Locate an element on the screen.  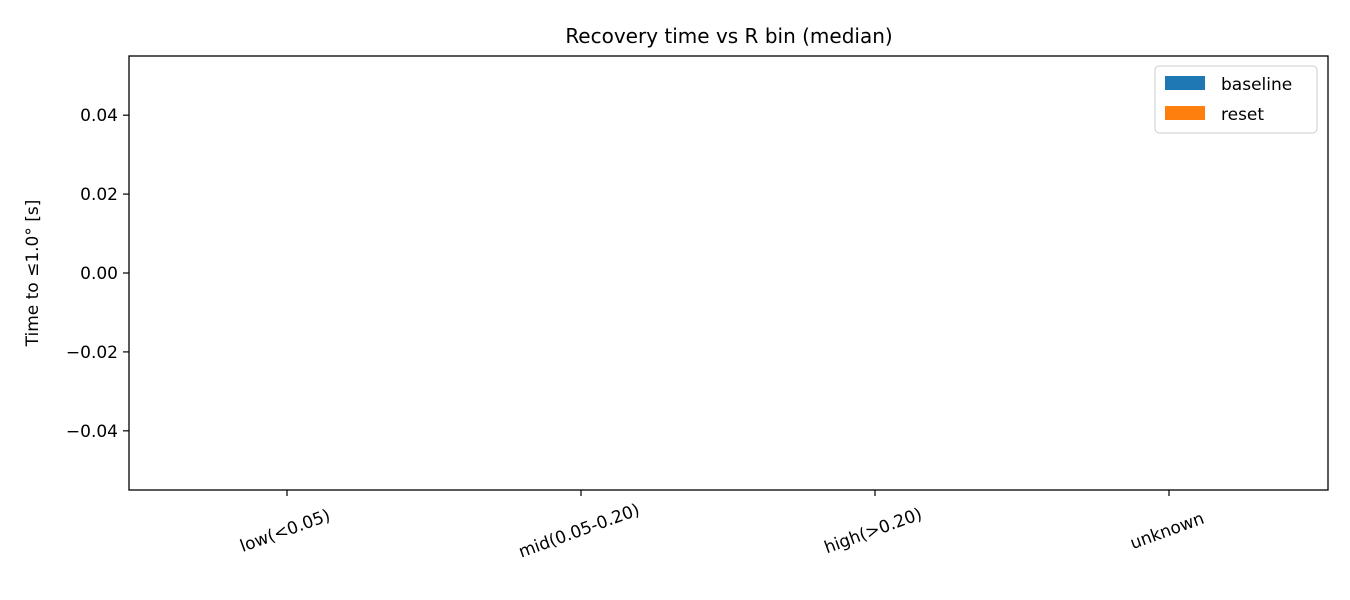
legend-label-reset: reset is located at coordinates (1242, 115).